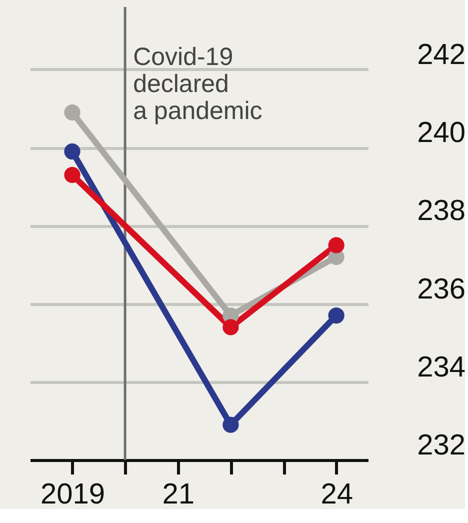 The height and width of the screenshot is (523, 468). Describe the element at coordinates (73, 494) in the screenshot. I see `x-tick-label: 2019` at that location.